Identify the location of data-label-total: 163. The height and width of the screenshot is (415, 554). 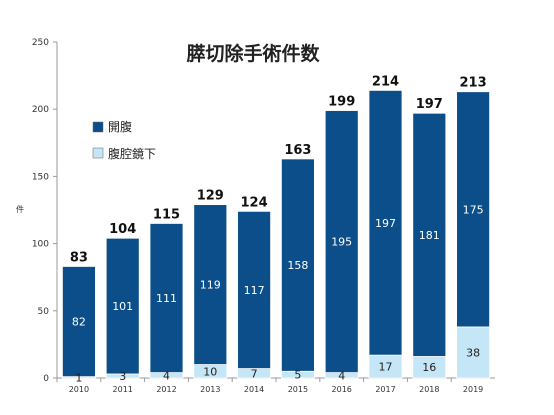
(297, 150).